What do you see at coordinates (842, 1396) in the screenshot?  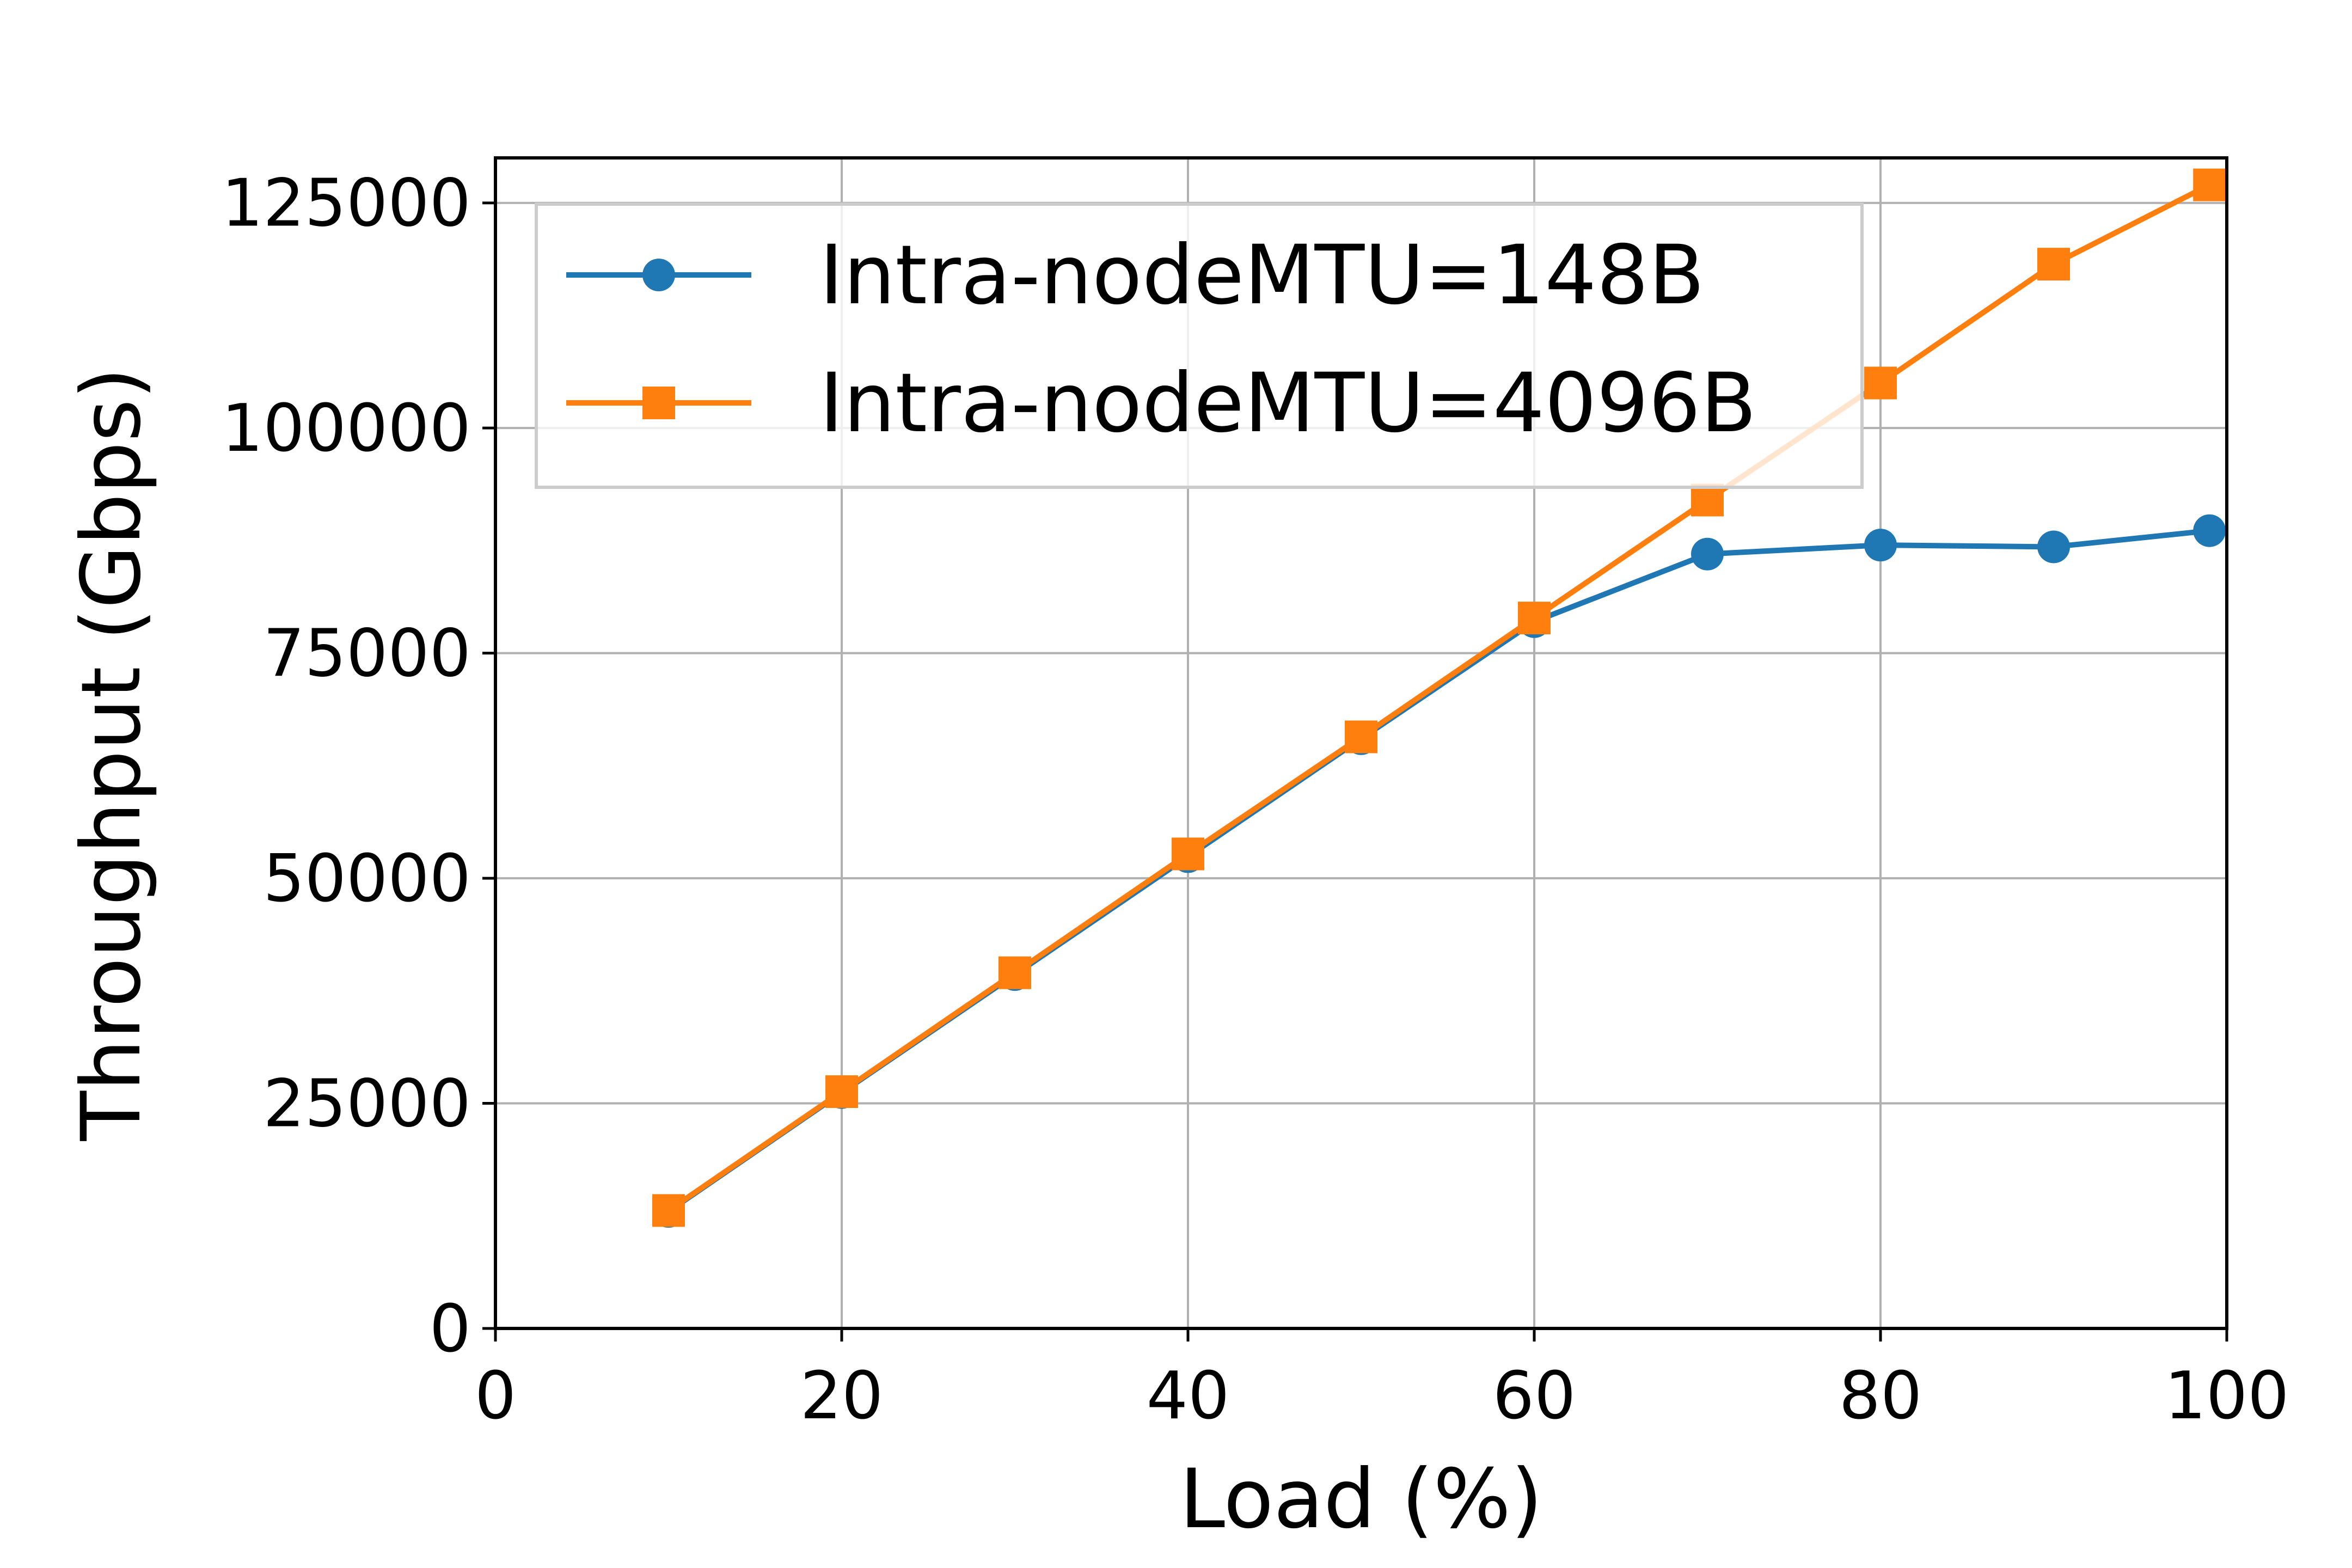 I see `x-tick-label: 20` at bounding box center [842, 1396].